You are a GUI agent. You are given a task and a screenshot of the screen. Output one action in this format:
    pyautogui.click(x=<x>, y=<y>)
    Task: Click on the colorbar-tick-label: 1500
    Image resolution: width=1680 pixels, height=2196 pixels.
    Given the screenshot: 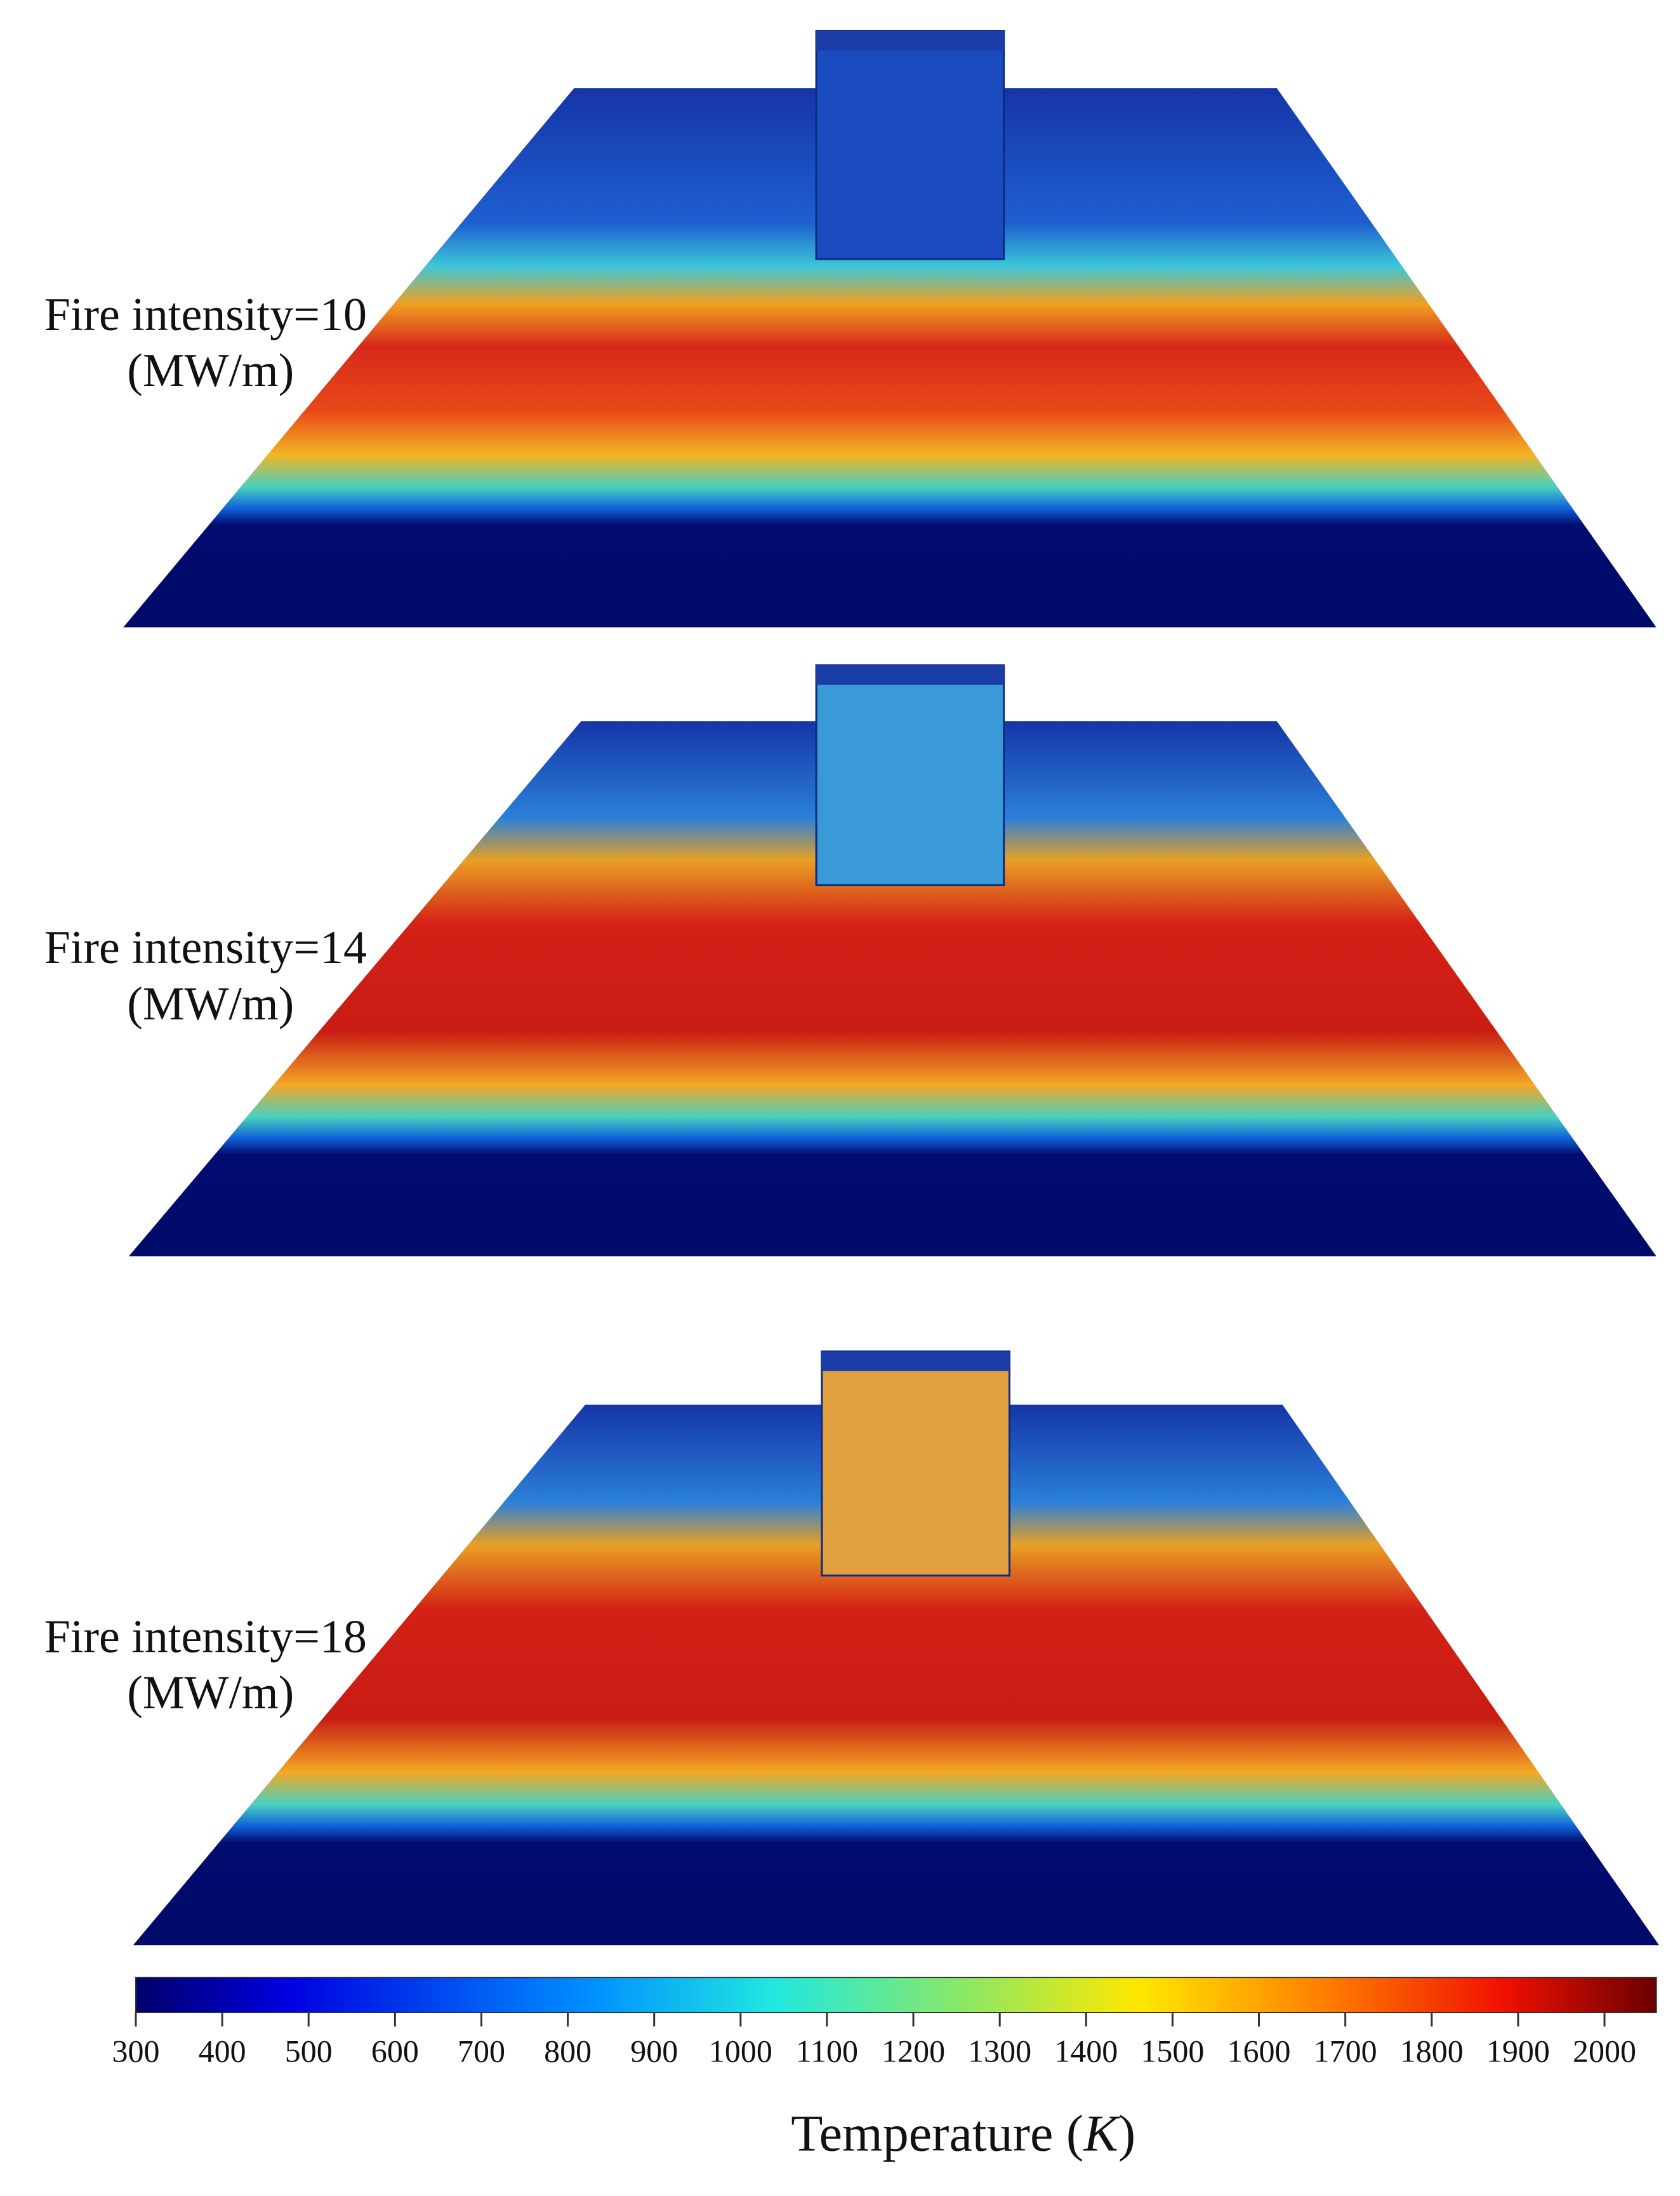 What is the action you would take?
    pyautogui.click(x=1172, y=2051)
    